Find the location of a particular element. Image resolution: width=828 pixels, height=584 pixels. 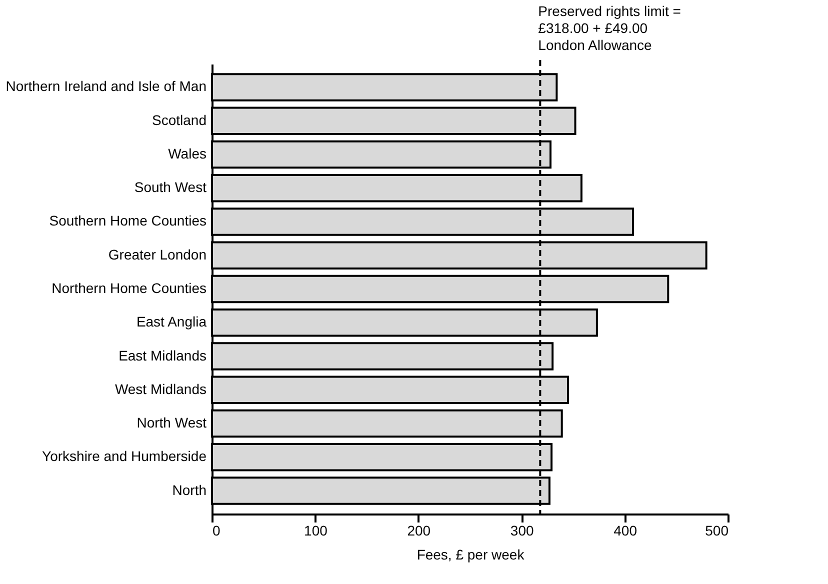

y-tick-label: Scotland is located at coordinates (179, 120).